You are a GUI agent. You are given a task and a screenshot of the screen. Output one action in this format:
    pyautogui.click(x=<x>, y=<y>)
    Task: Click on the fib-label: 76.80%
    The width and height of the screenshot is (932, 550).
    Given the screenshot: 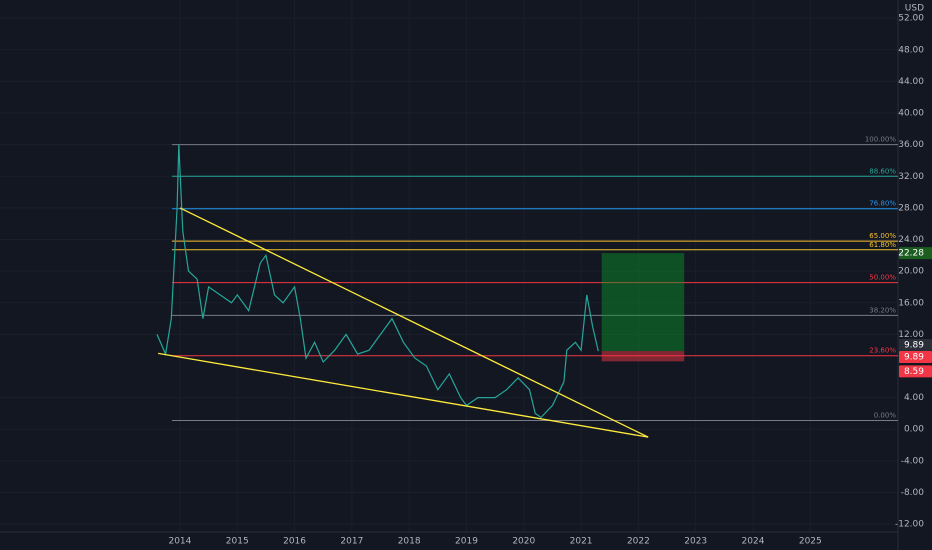 What is the action you would take?
    pyautogui.click(x=882, y=204)
    